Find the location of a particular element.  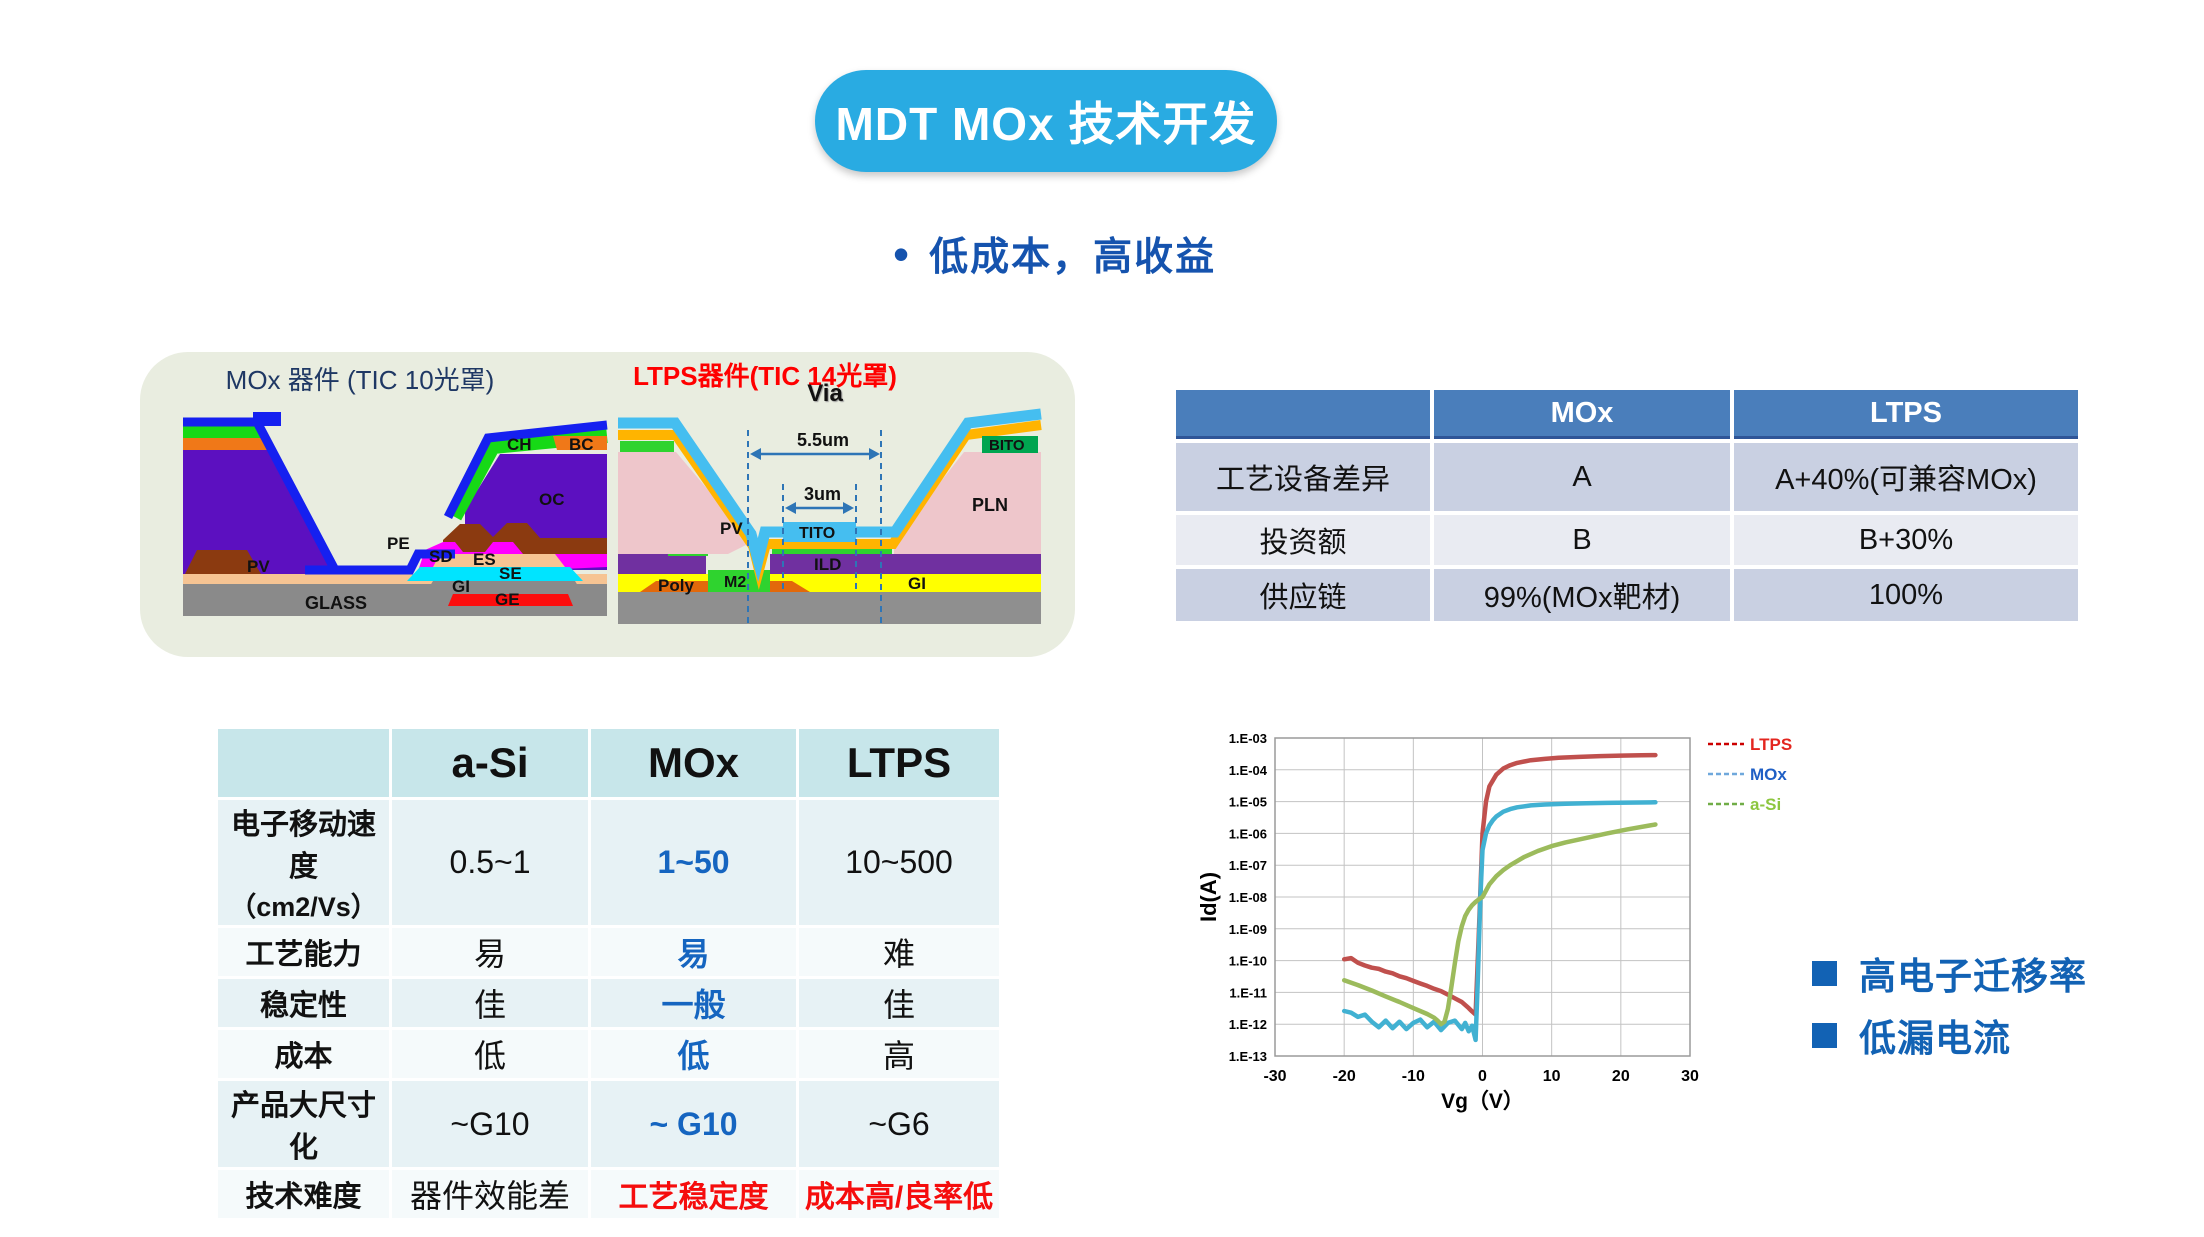

mox-layer-label-es: ES is located at coordinates (484, 559).